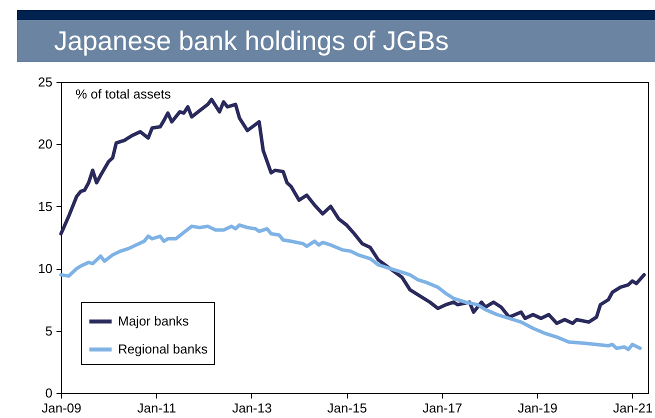  Describe the element at coordinates (45, 268) in the screenshot. I see `y-tick-label: 10` at that location.